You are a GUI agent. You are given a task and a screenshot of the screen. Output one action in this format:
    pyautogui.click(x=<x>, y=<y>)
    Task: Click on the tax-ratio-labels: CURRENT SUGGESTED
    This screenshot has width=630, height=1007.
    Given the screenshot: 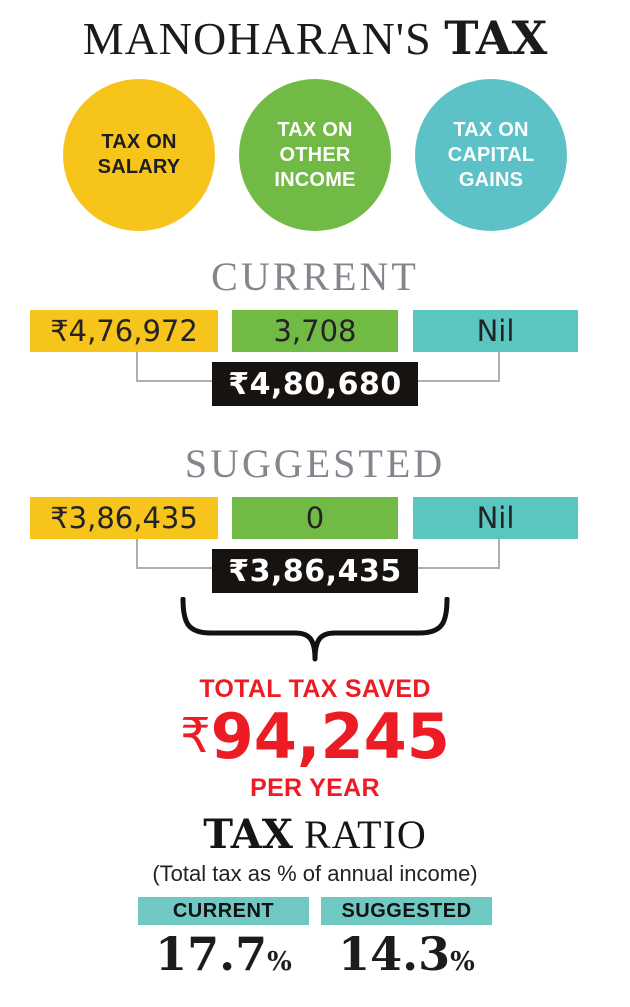 What is the action you would take?
    pyautogui.click(x=315, y=911)
    